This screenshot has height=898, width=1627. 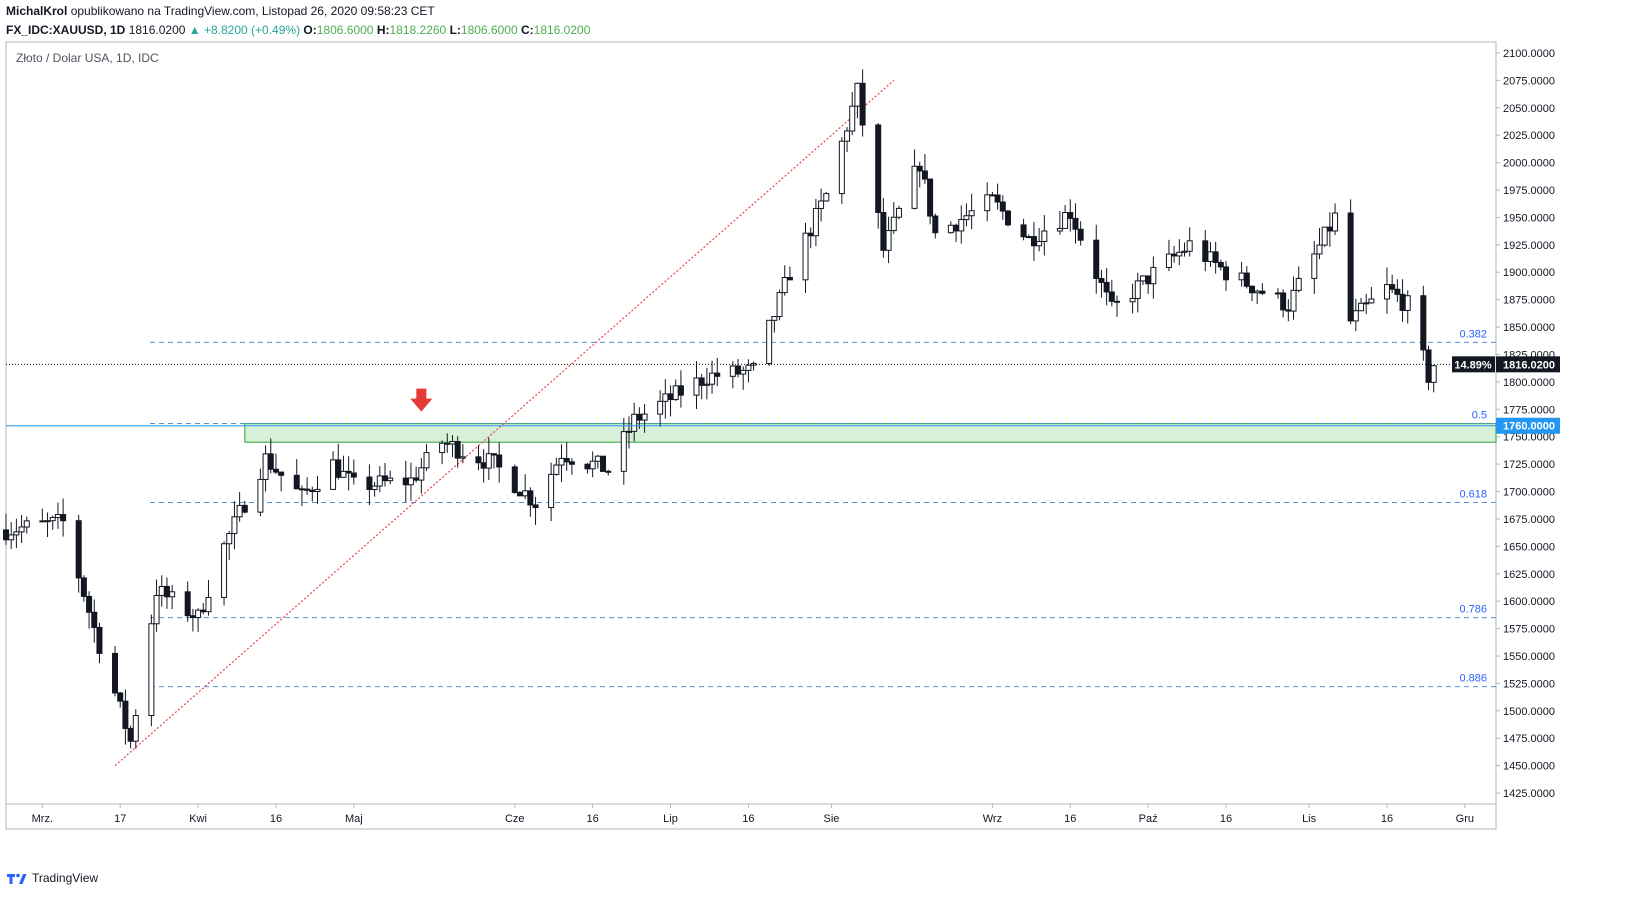 I want to click on support-zone, so click(x=870, y=432).